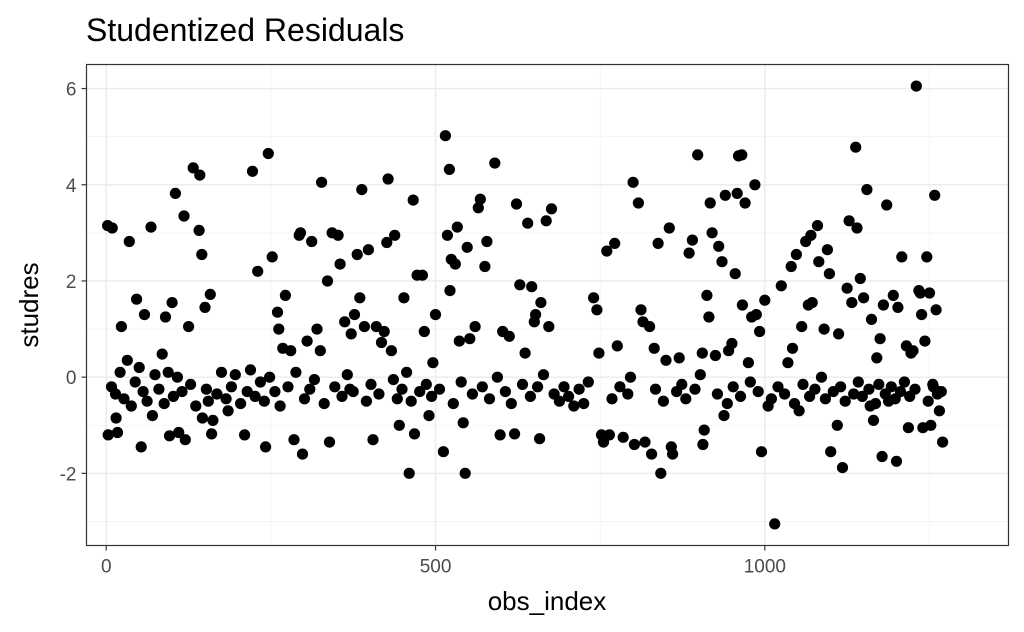 The width and height of the screenshot is (1024, 632). Describe the element at coordinates (436, 567) in the screenshot. I see `x-tick-label: 500` at that location.